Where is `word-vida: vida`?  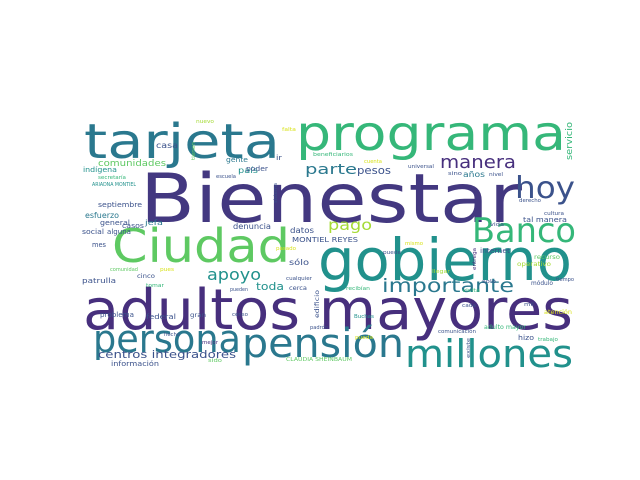 word-vida: vida is located at coordinates (497, 225).